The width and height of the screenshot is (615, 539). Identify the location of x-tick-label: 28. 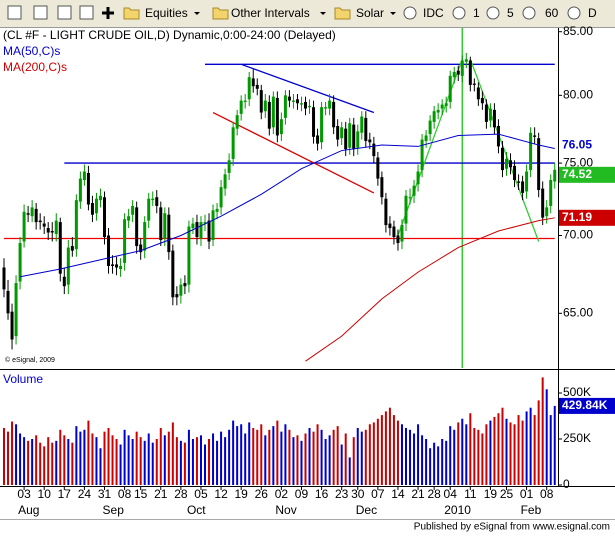
(181, 494).